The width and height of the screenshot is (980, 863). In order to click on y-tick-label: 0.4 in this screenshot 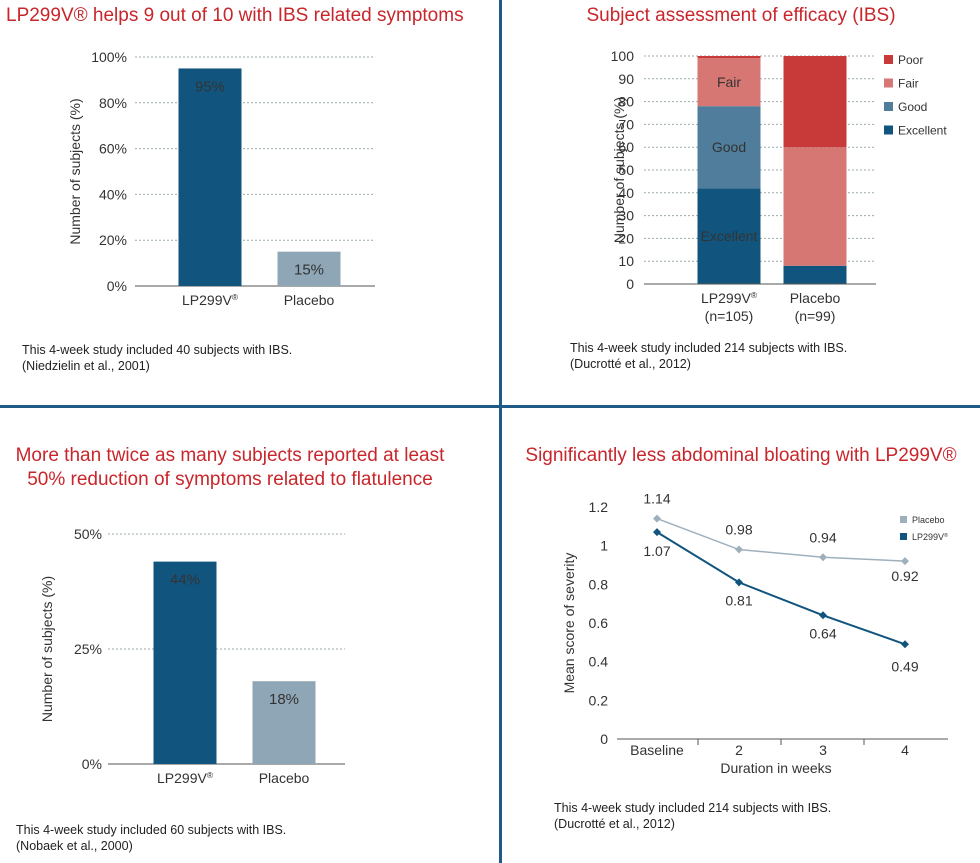, I will do `click(599, 662)`.